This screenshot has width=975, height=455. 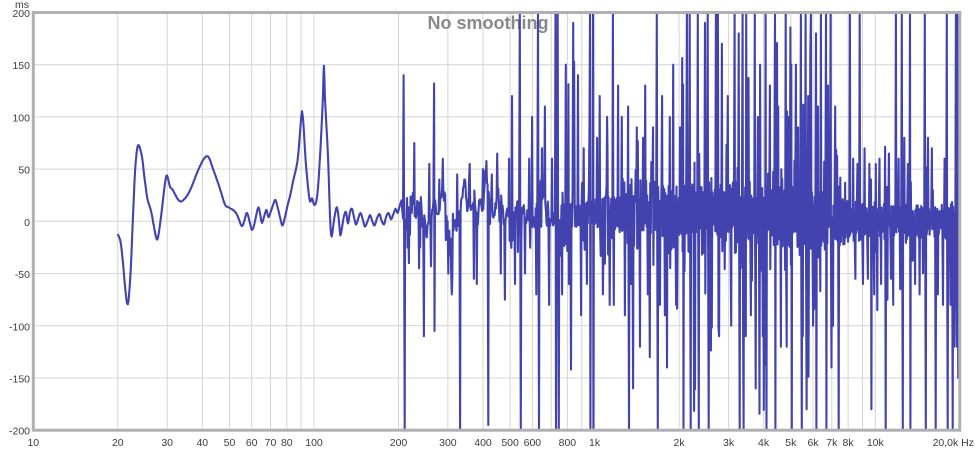 I want to click on svg-text: 4k, so click(x=764, y=443).